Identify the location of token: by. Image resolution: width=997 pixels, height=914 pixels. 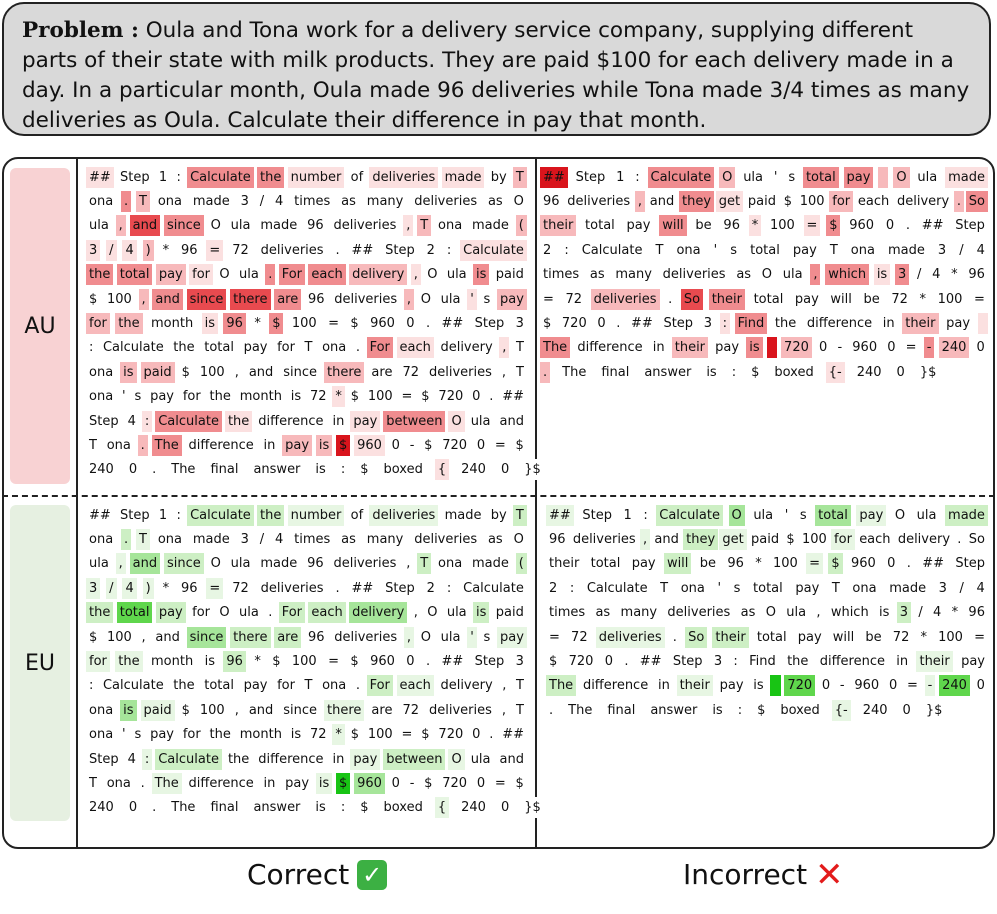
(498, 177).